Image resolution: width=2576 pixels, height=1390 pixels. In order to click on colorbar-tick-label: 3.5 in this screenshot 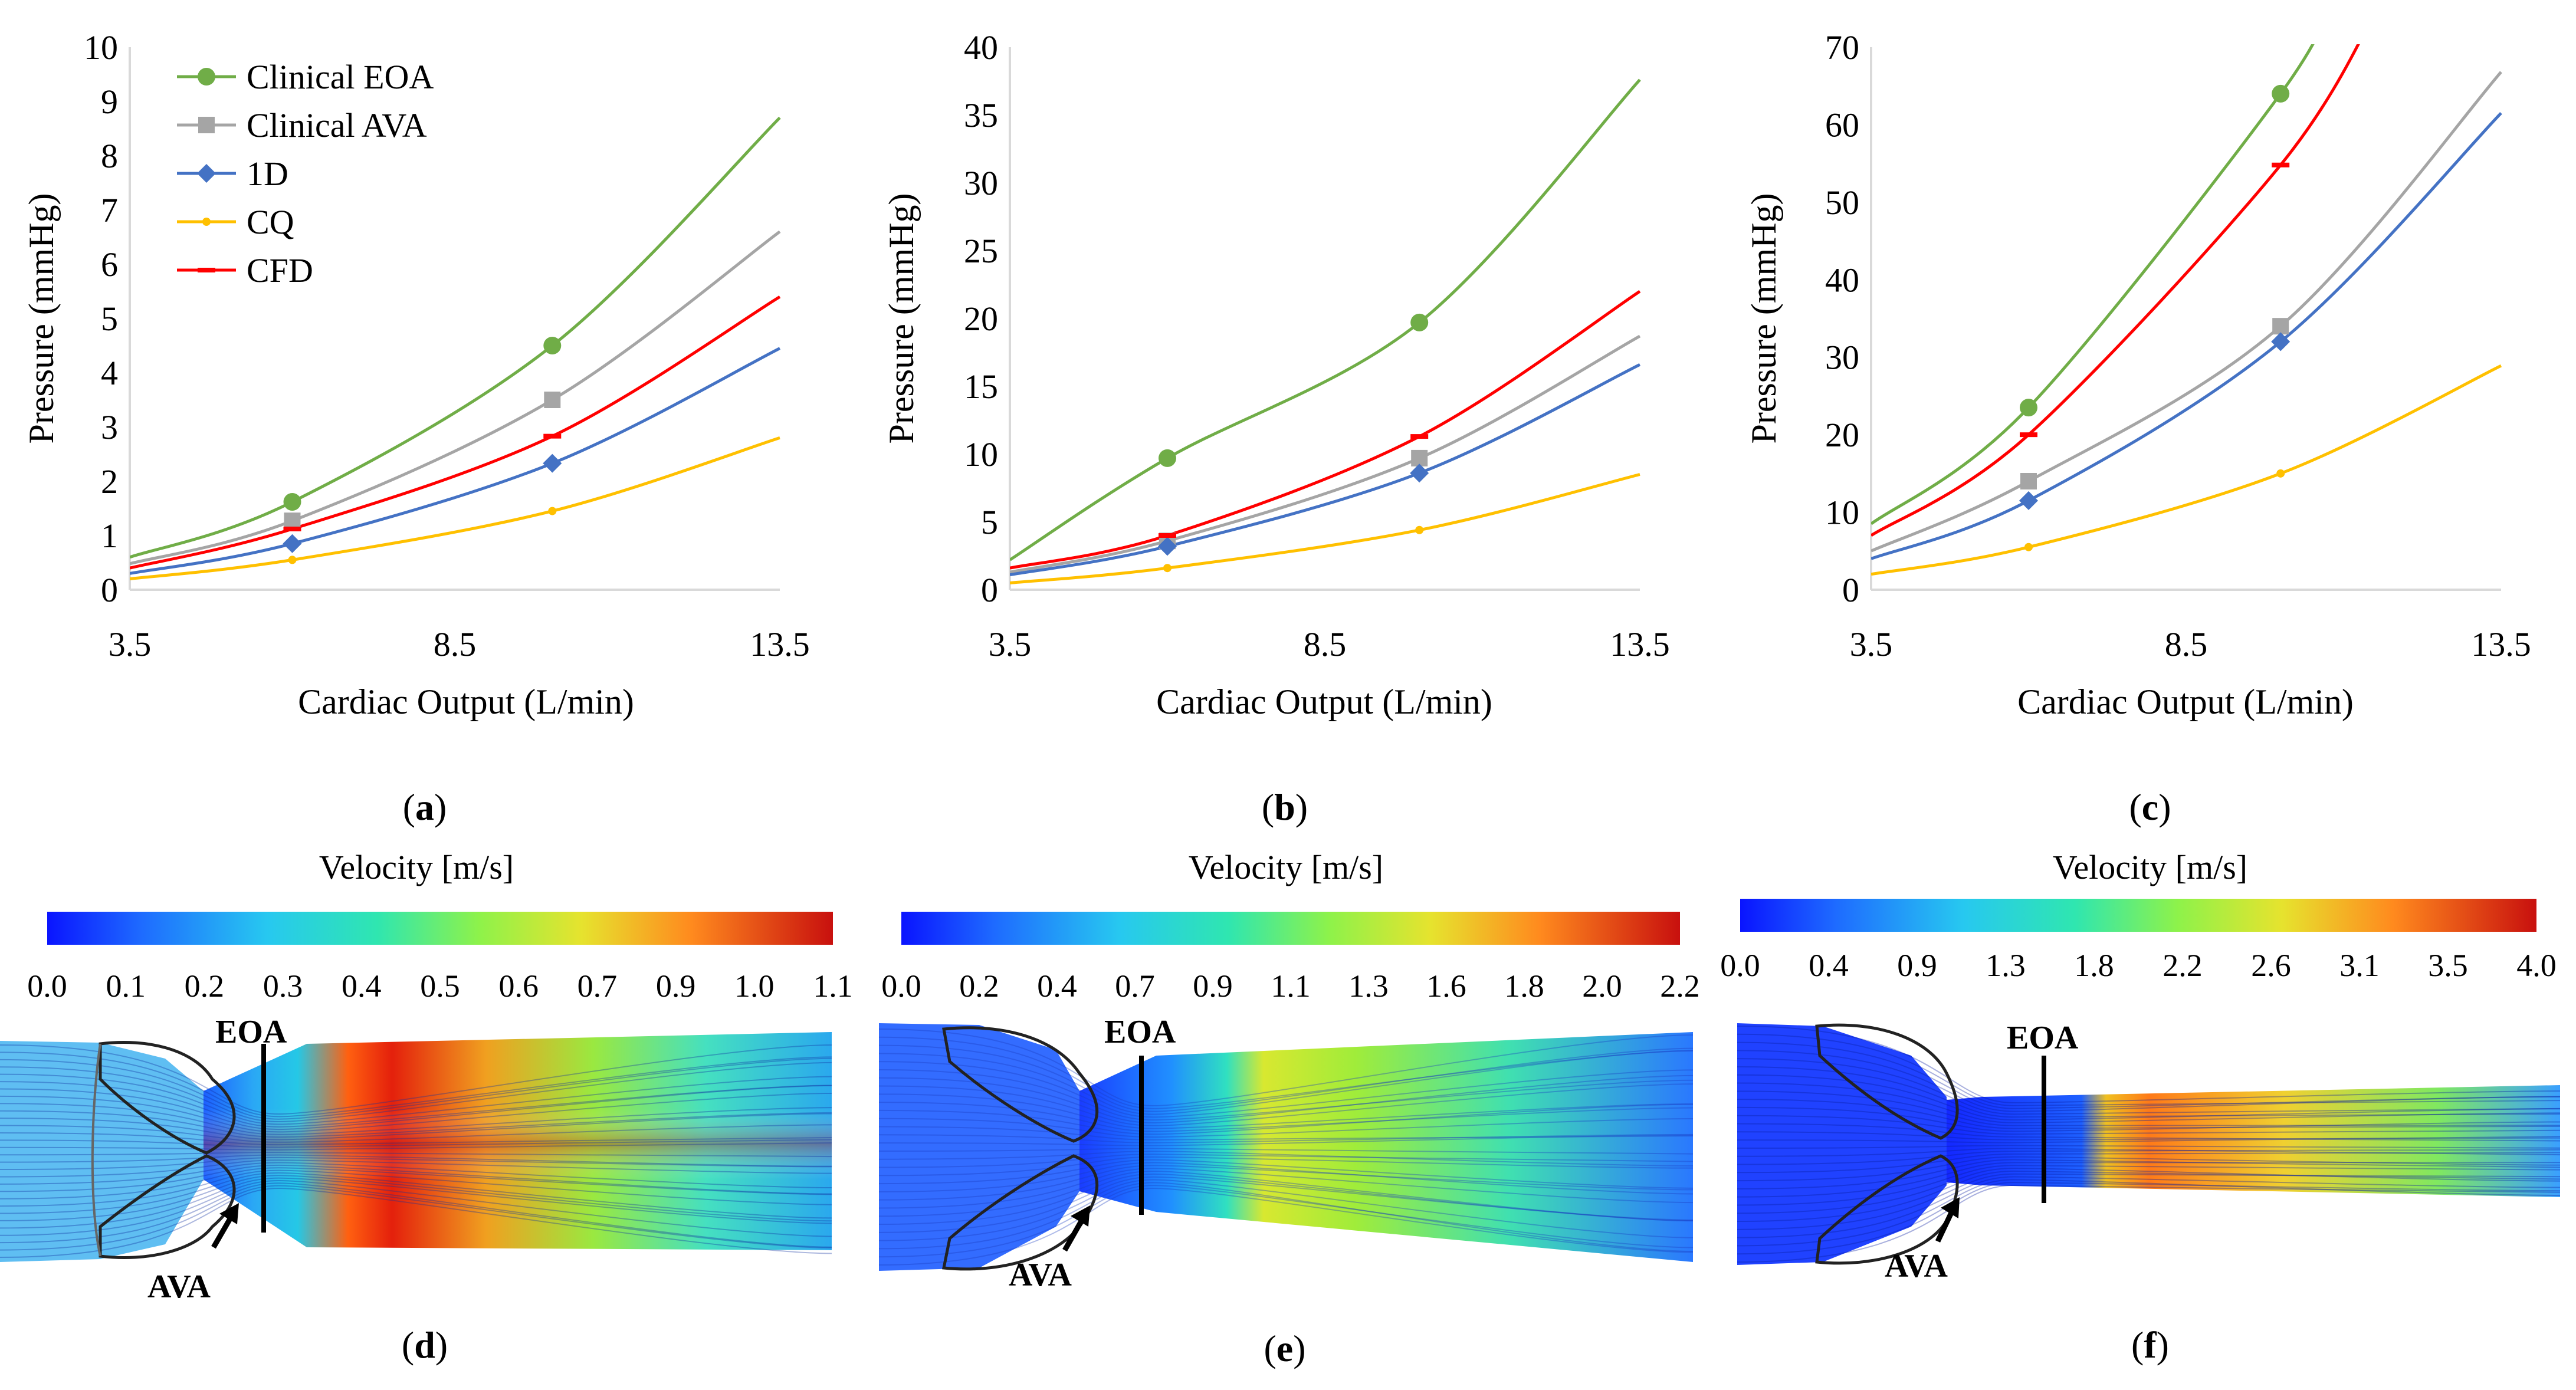, I will do `click(2448, 966)`.